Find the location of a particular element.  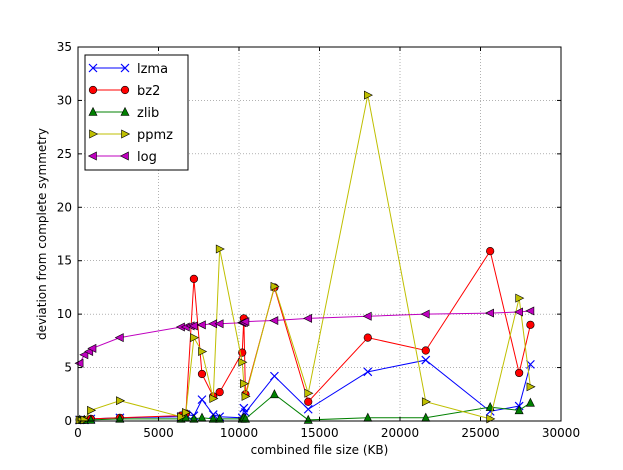

legend-entry-zlib: zlib is located at coordinates (123, 113).